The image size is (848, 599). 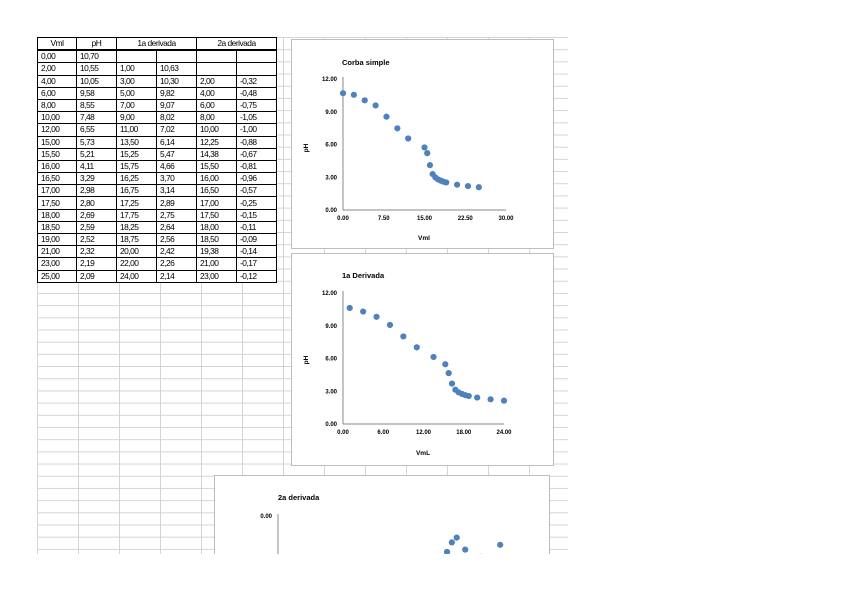 What do you see at coordinates (176, 239) in the screenshot?
I see `cell-d1-y: 2,56` at bounding box center [176, 239].